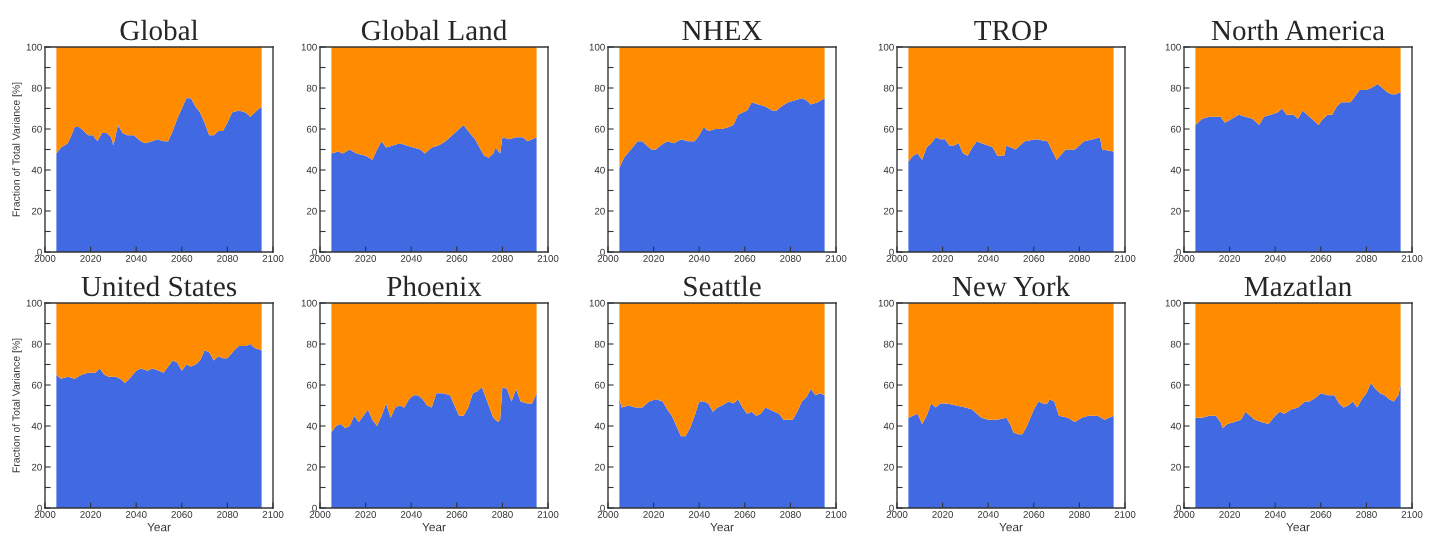  What do you see at coordinates (434, 286) in the screenshot?
I see `chart-title: Phoenix` at bounding box center [434, 286].